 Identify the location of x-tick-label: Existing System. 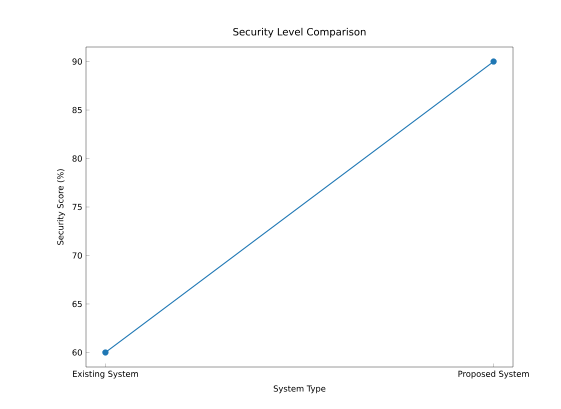
(105, 374).